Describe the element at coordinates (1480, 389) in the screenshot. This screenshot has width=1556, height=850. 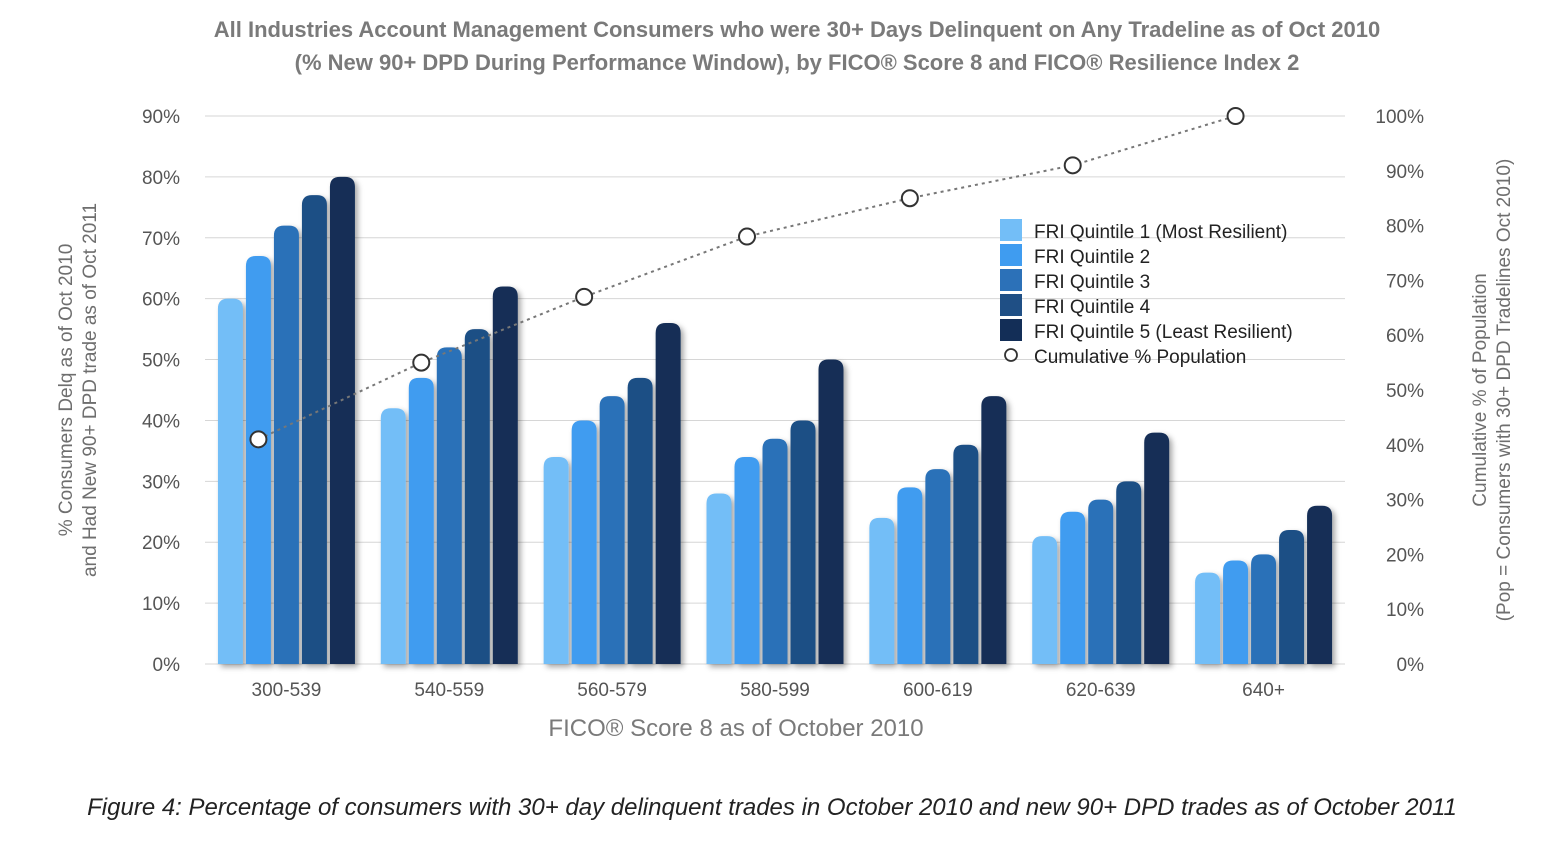
I see `y2-axis-label-line-1: Cumulative % of Population` at that location.